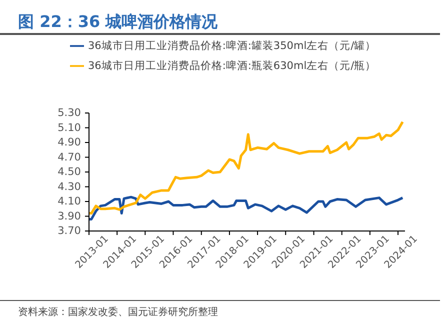 This screenshot has width=446, height=325. What do you see at coordinates (69, 157) in the screenshot?
I see `y-tick-label: 4.70` at bounding box center [69, 157].